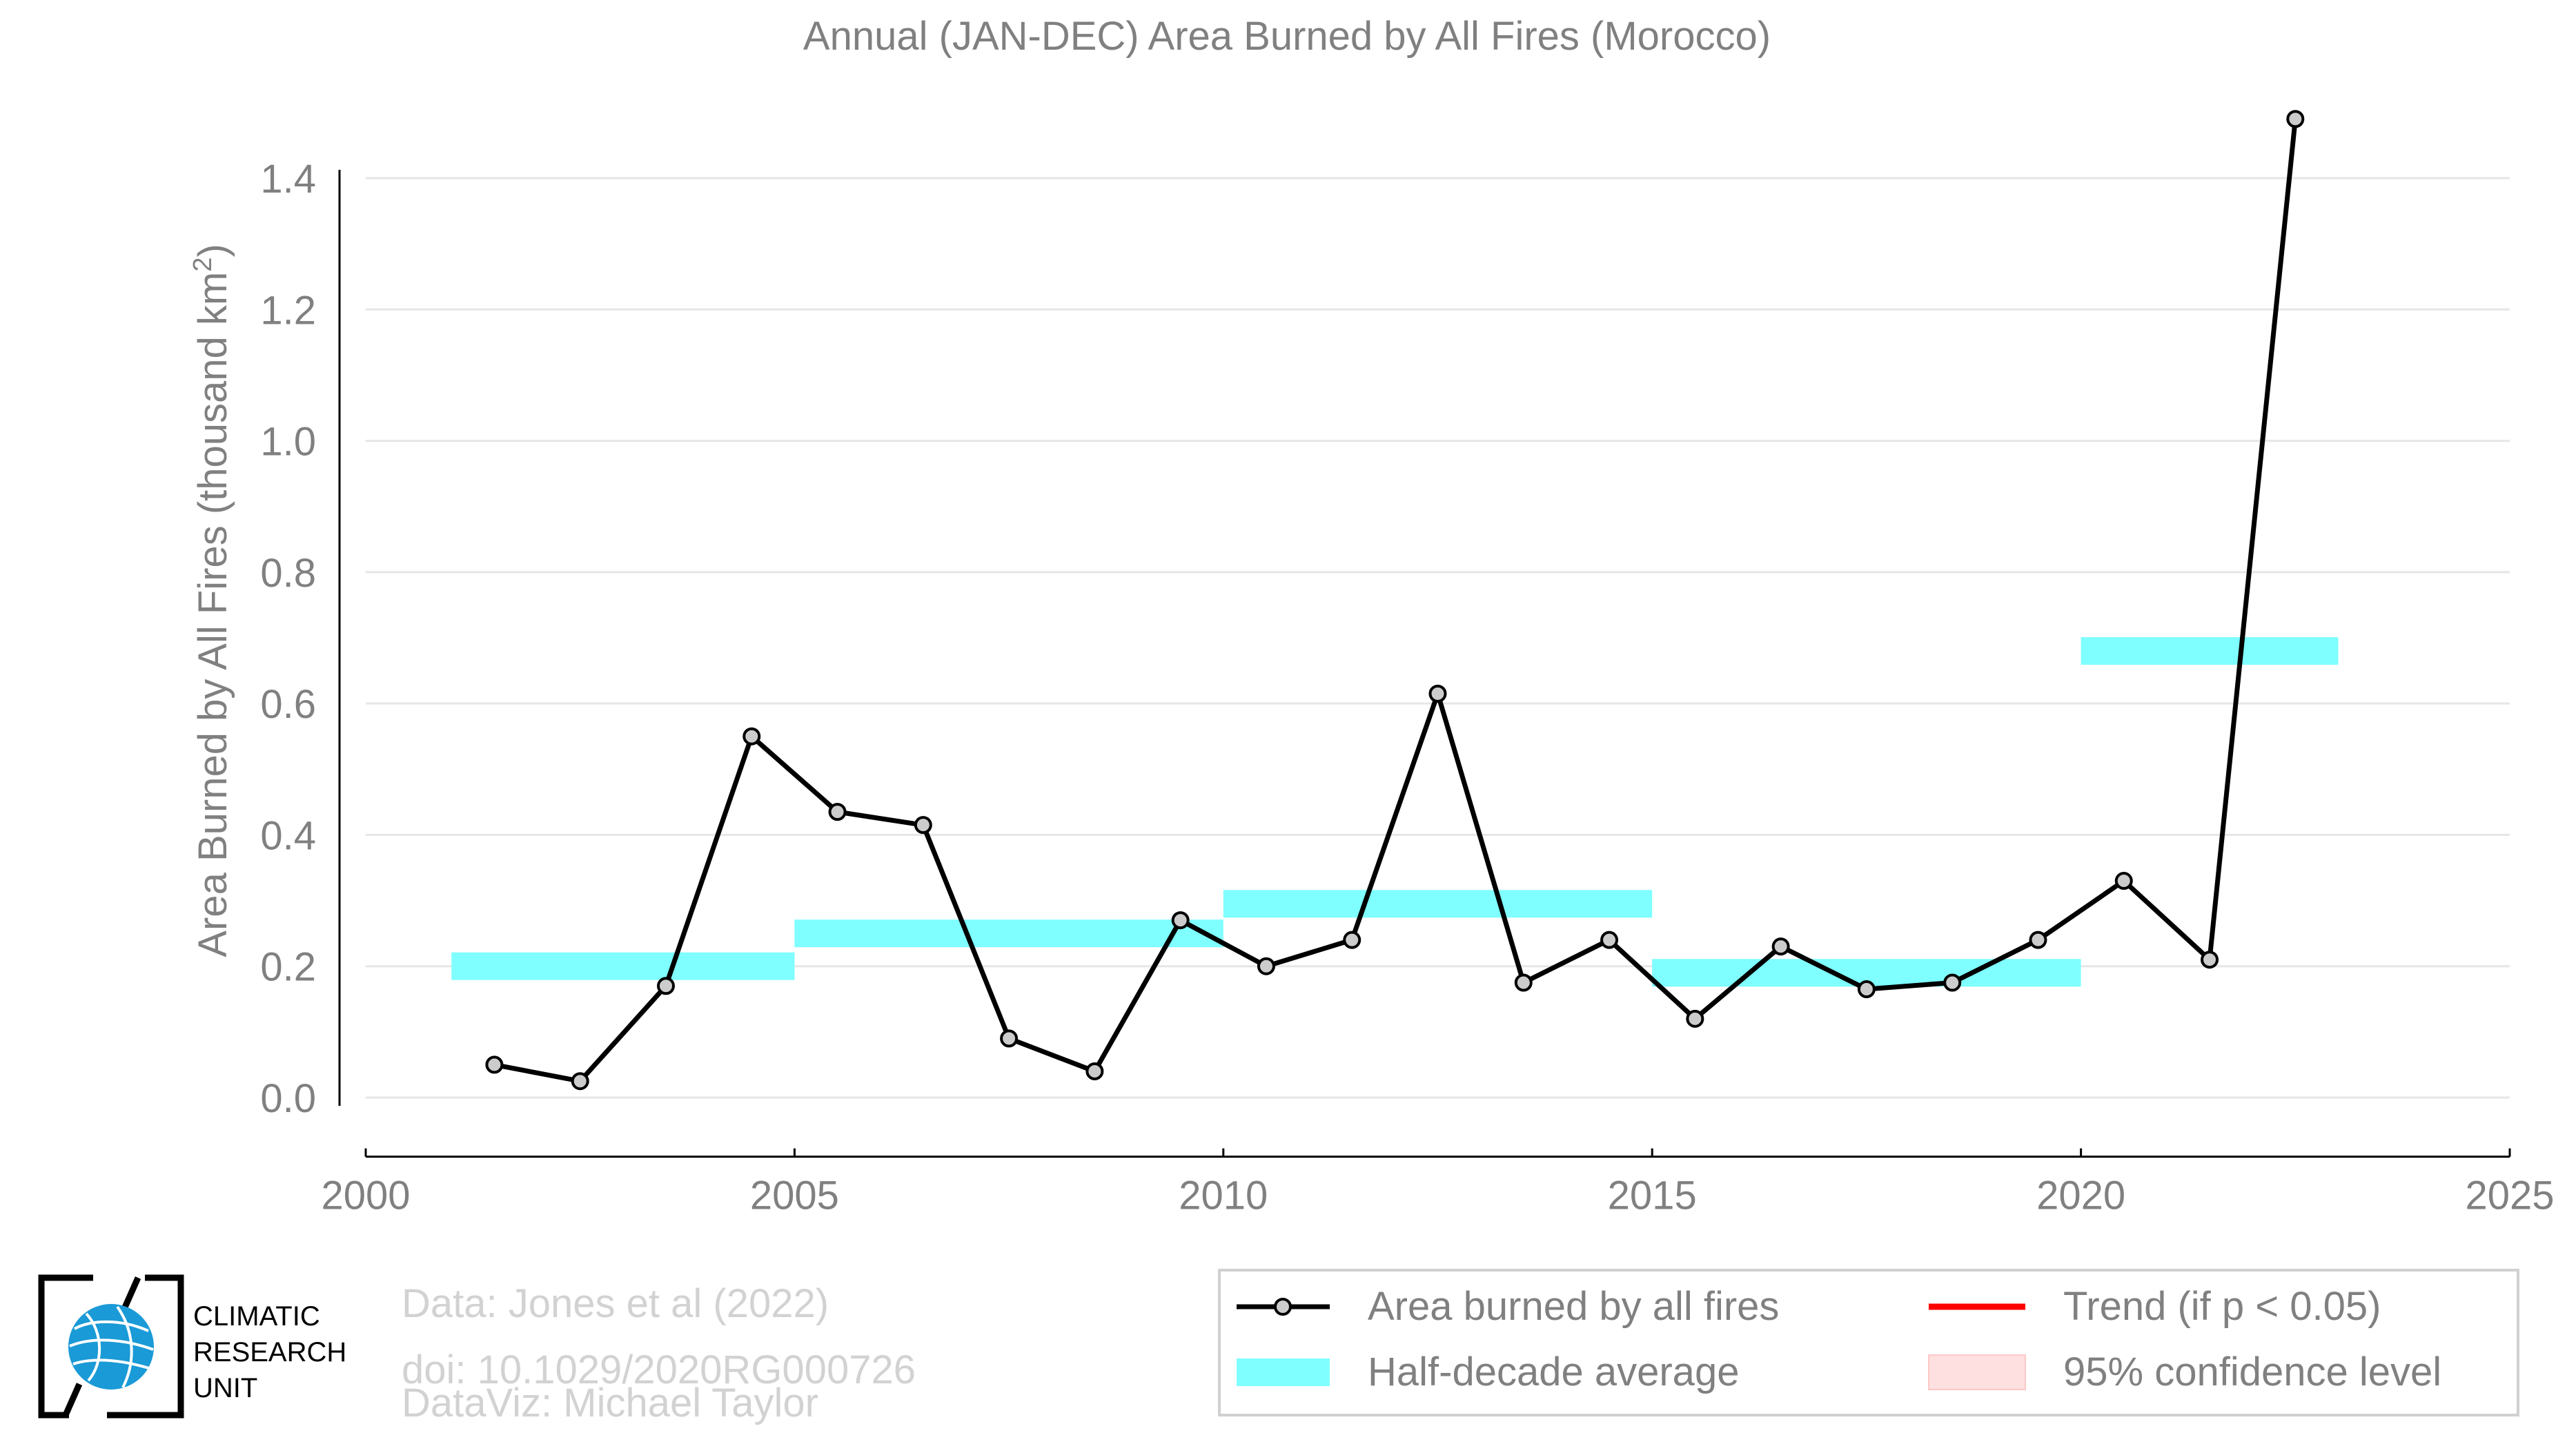 The width and height of the screenshot is (2576, 1451). What do you see at coordinates (192, 1346) in the screenshot?
I see `cru-logo: CLIMATIC RESEARCH UNIT` at bounding box center [192, 1346].